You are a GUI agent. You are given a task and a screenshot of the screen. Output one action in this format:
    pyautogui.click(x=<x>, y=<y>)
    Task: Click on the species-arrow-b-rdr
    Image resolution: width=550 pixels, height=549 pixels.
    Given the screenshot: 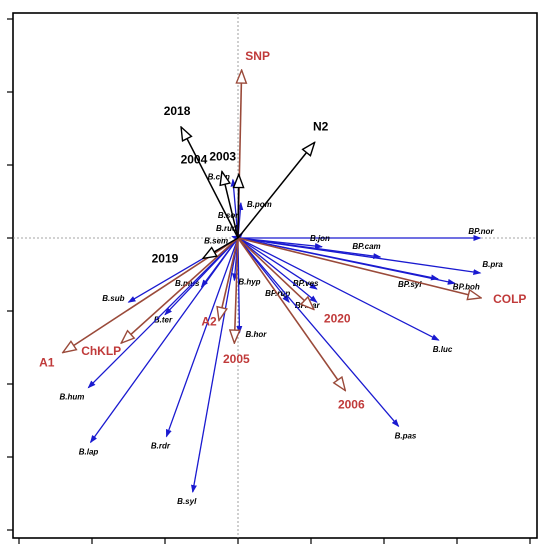 What is the action you would take?
    pyautogui.click(x=202, y=337)
    